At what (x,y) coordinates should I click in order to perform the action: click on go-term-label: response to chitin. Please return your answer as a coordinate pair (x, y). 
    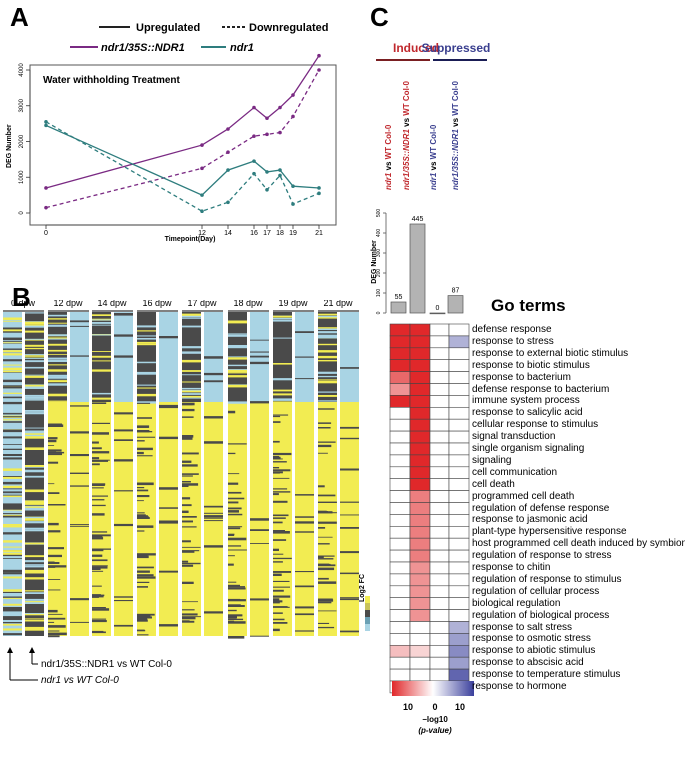
    Looking at the image, I should click on (511, 567).